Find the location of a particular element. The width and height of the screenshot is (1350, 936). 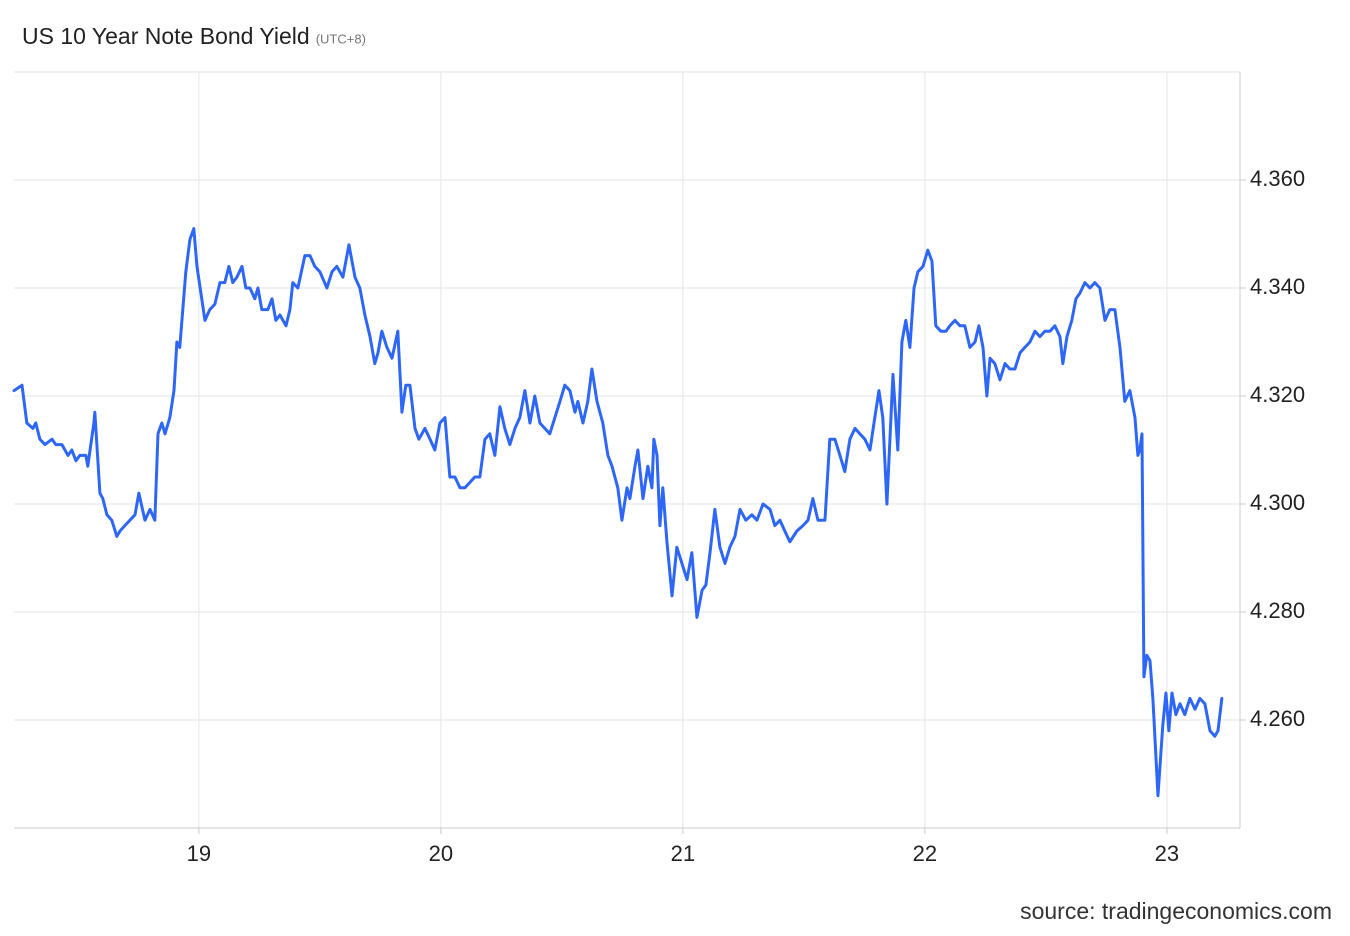

x-tick-label: 21 is located at coordinates (683, 853).